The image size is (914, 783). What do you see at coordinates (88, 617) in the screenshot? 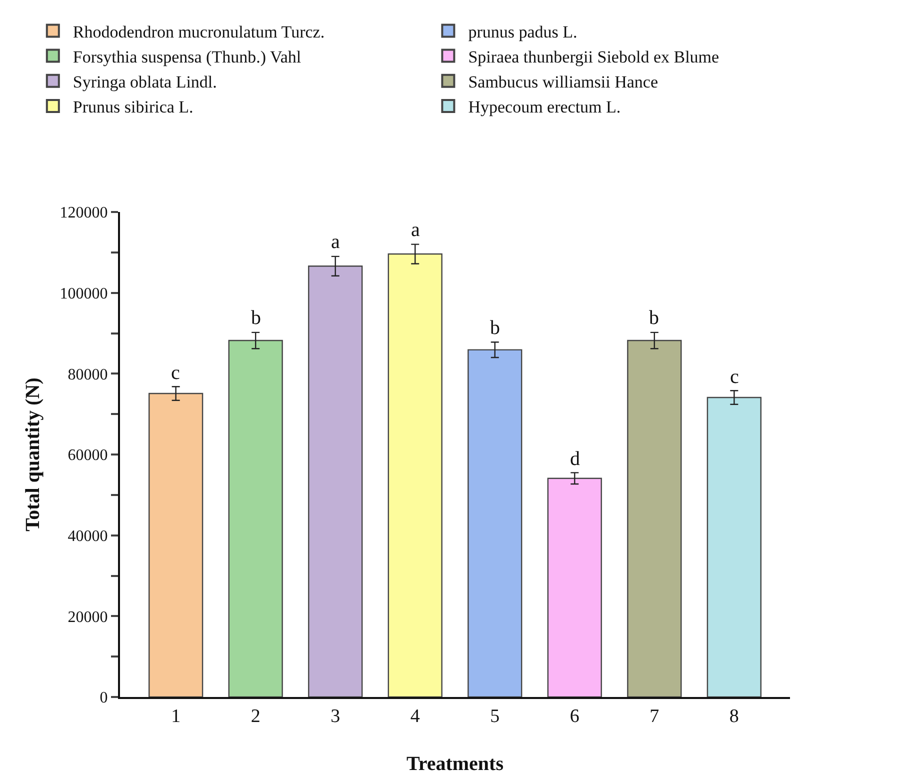
I see `y-tick-label: 20000` at bounding box center [88, 617].